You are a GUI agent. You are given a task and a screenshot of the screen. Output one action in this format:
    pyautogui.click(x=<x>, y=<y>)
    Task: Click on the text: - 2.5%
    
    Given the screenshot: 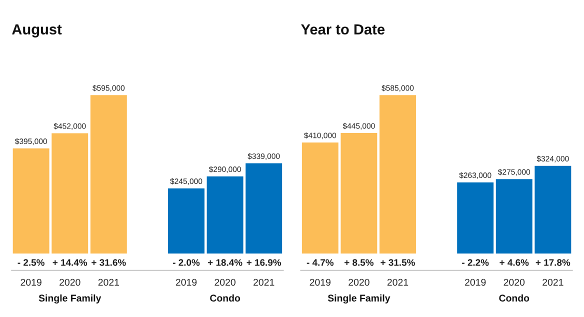 What is the action you would take?
    pyautogui.click(x=31, y=262)
    